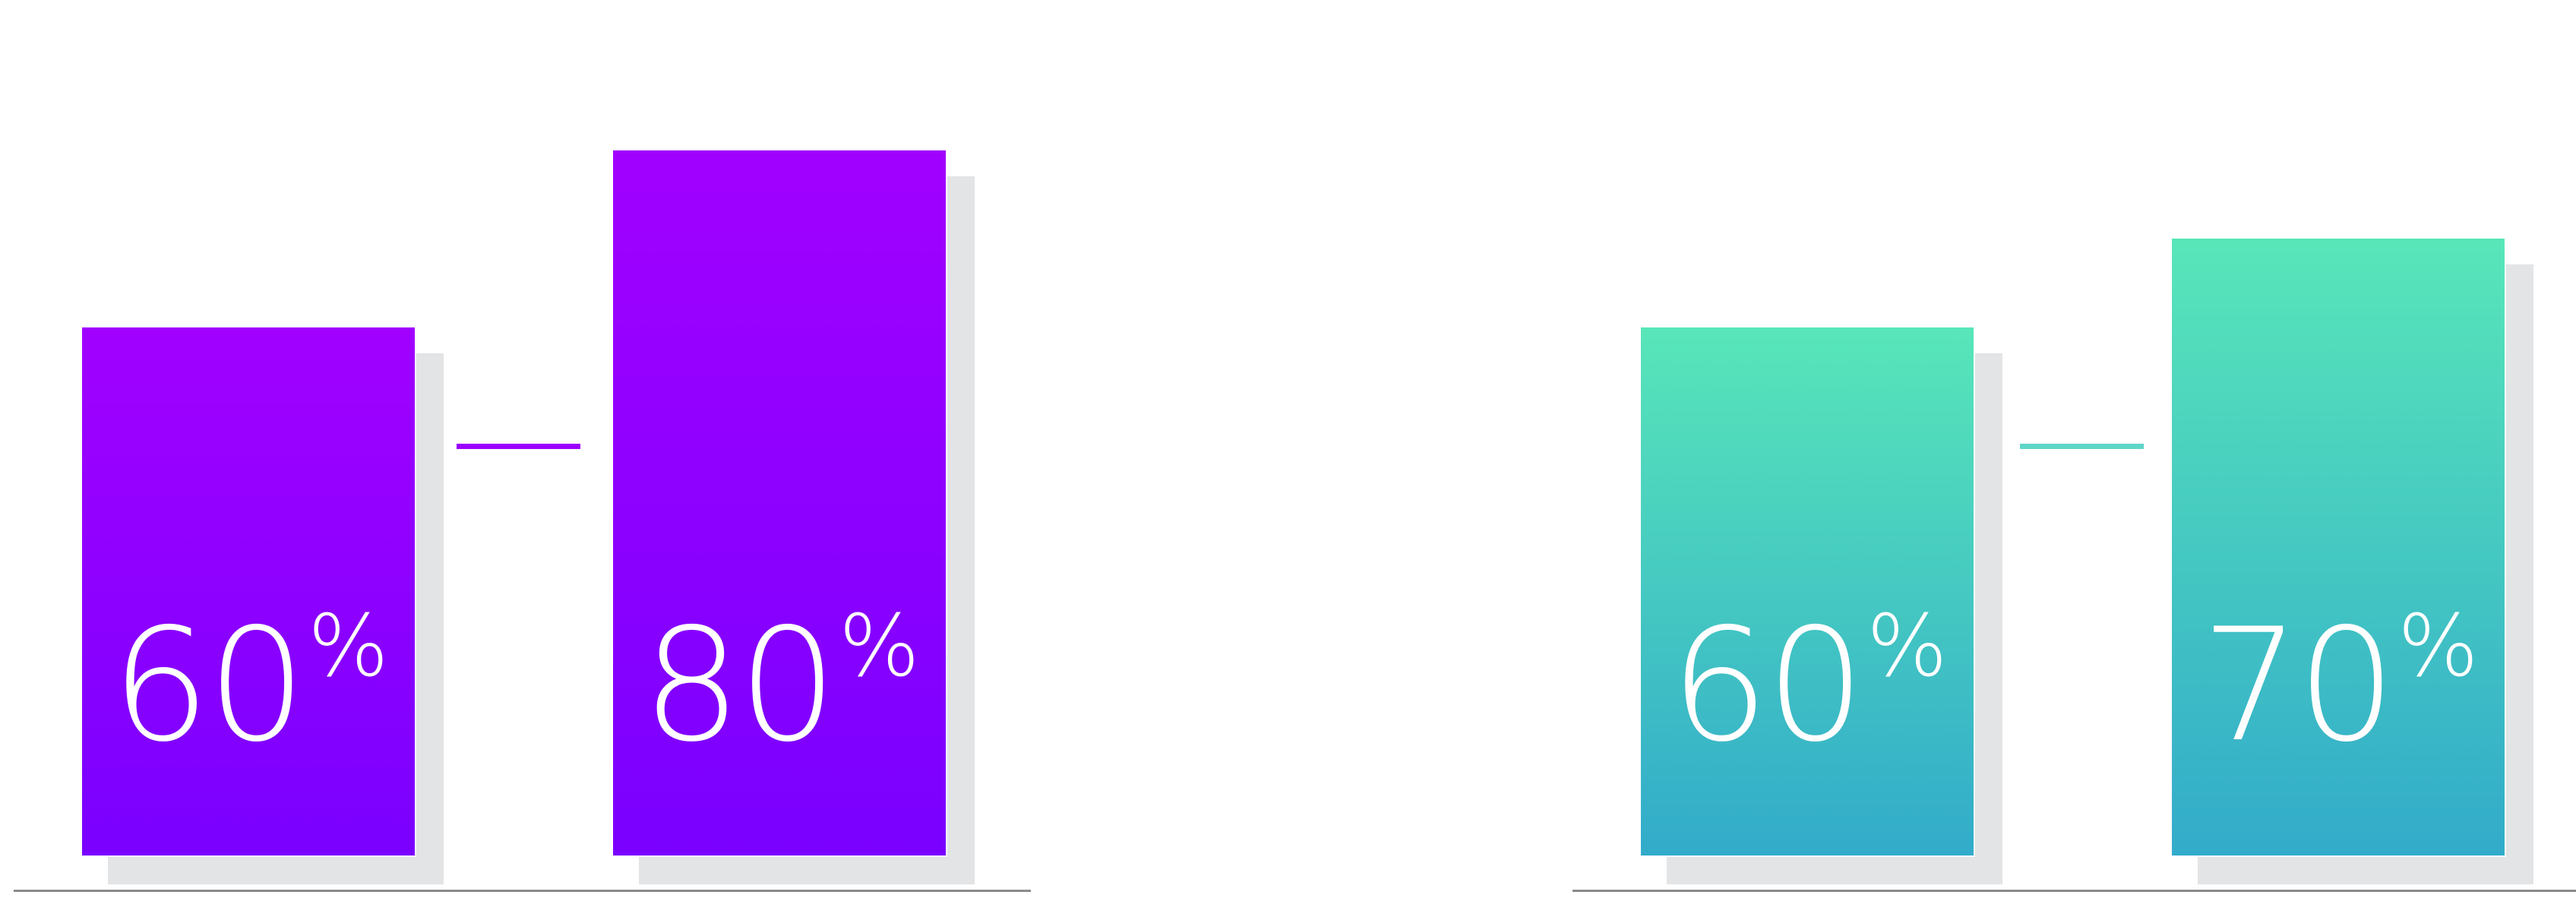 This screenshot has width=2576, height=914. What do you see at coordinates (2298, 686) in the screenshot?
I see `bar-value-number: 70` at bounding box center [2298, 686].